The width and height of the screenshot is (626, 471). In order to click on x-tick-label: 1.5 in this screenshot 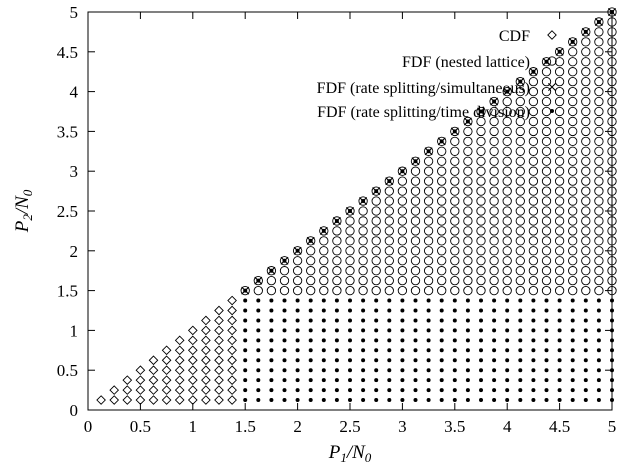, I will do `click(245, 426)`.